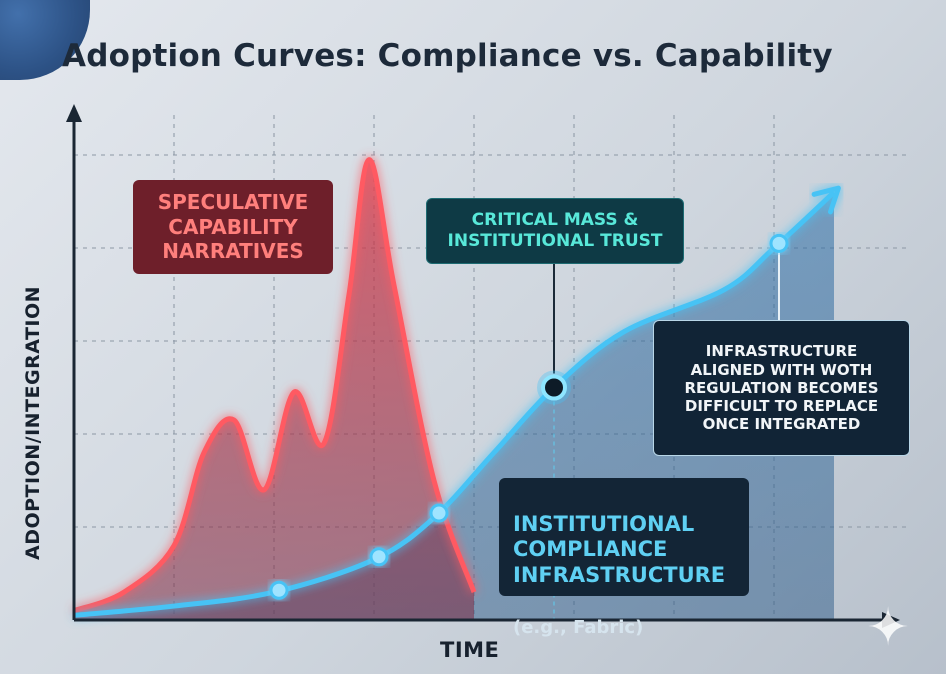  I want to click on critical-mass-point, so click(554, 387).